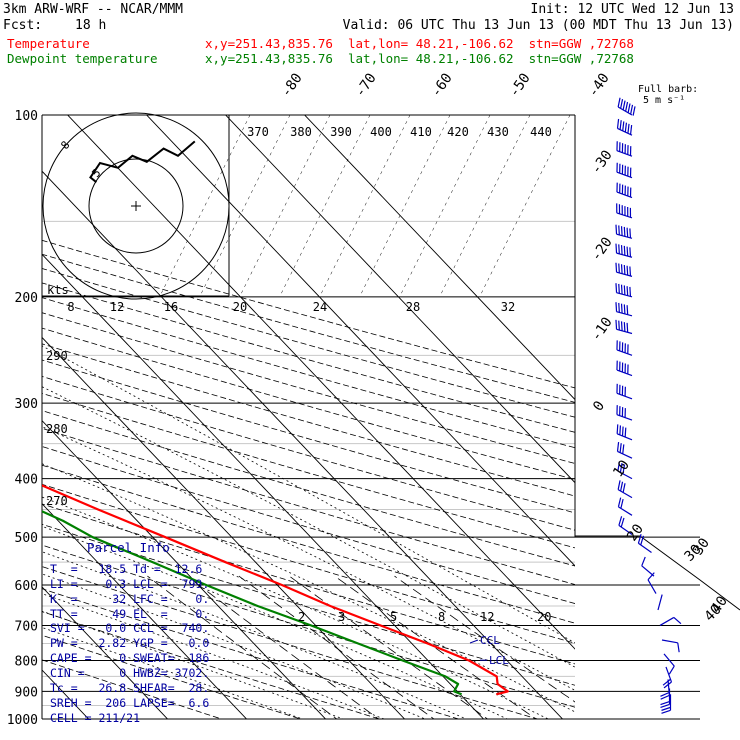 This screenshot has height=740, width=740. What do you see at coordinates (487, 617) in the screenshot?
I see `mixing-ratio-label: 12` at bounding box center [487, 617].